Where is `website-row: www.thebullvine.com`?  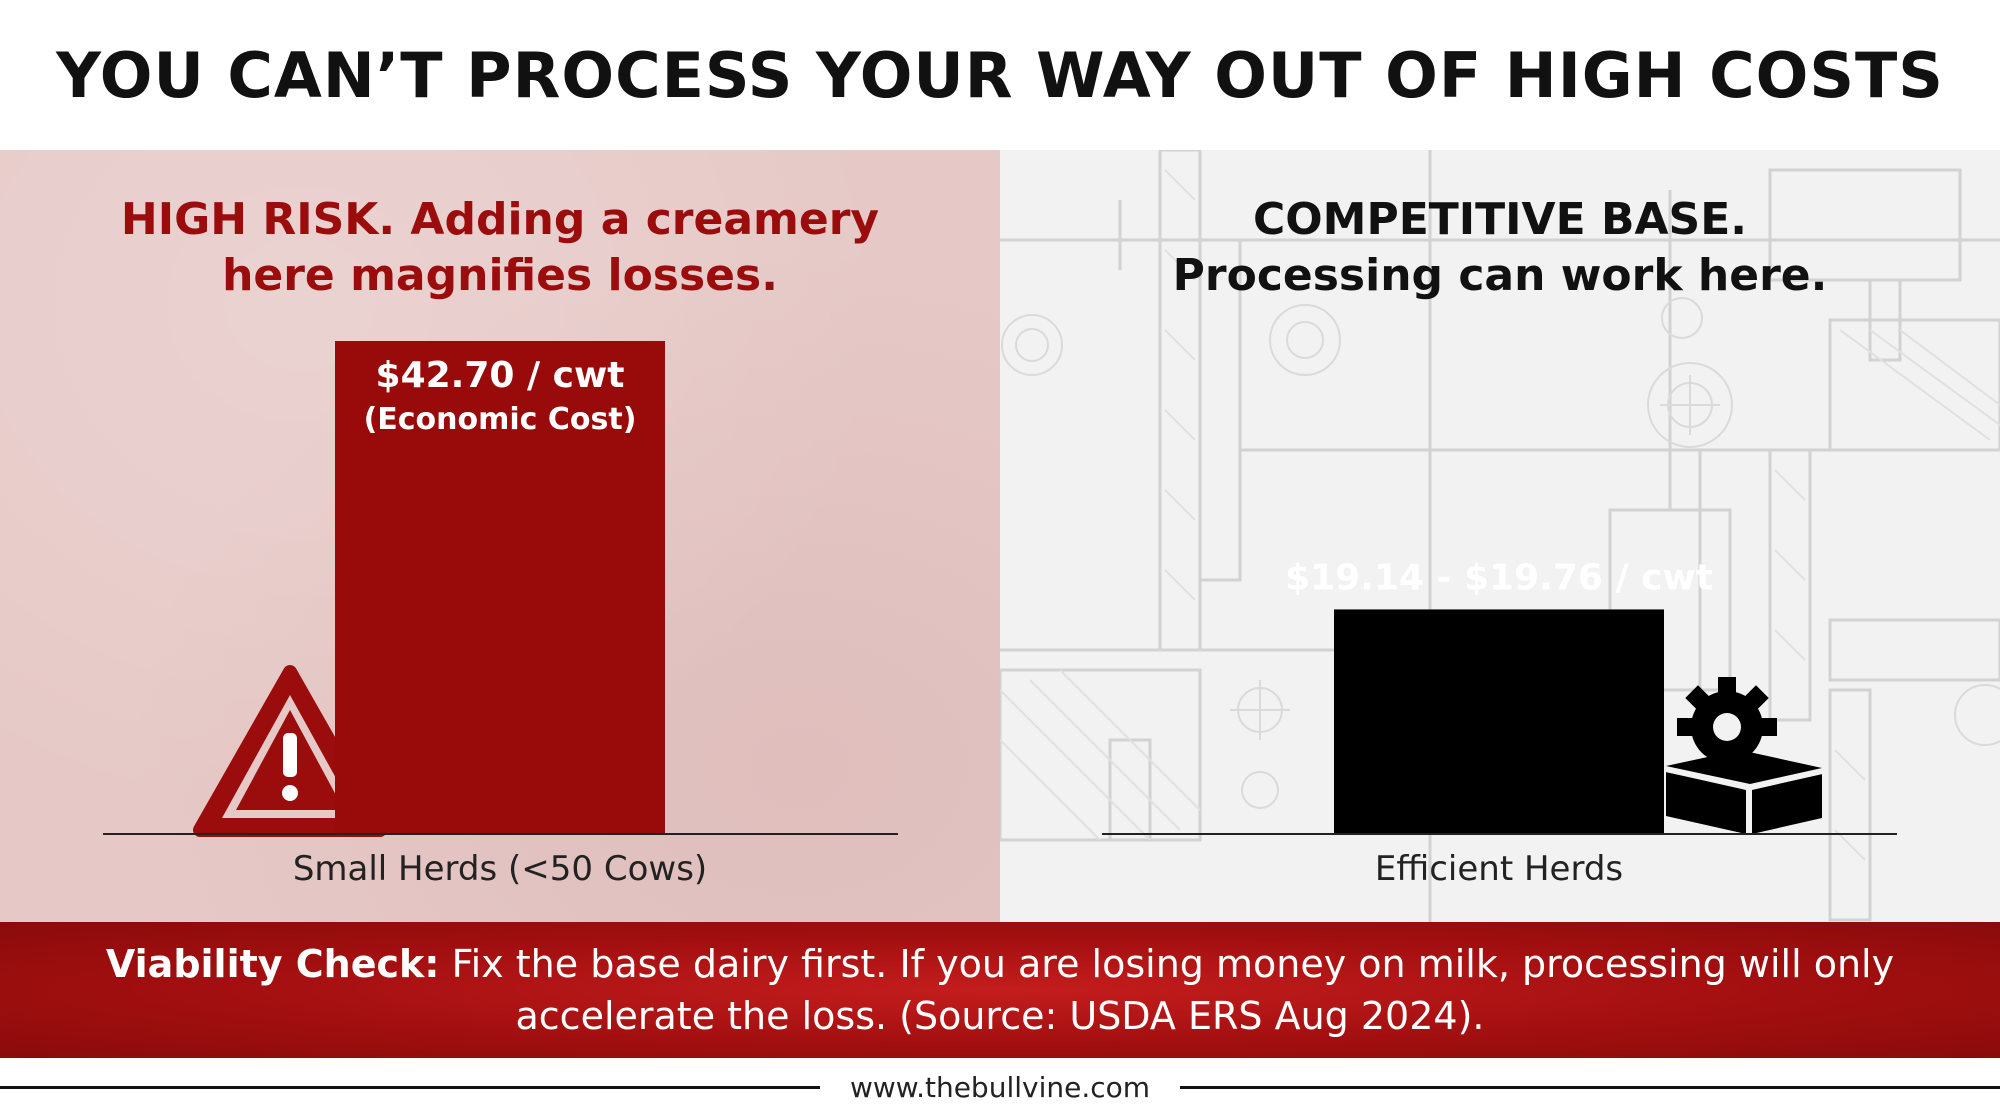 website-row: www.thebullvine.com is located at coordinates (1000, 1087).